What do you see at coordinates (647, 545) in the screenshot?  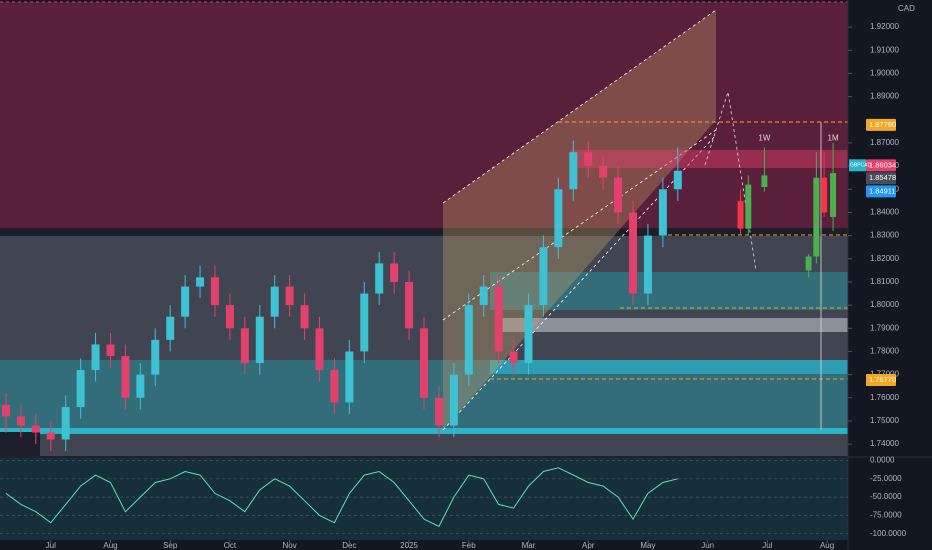 I see `x-tick-label: May` at bounding box center [647, 545].